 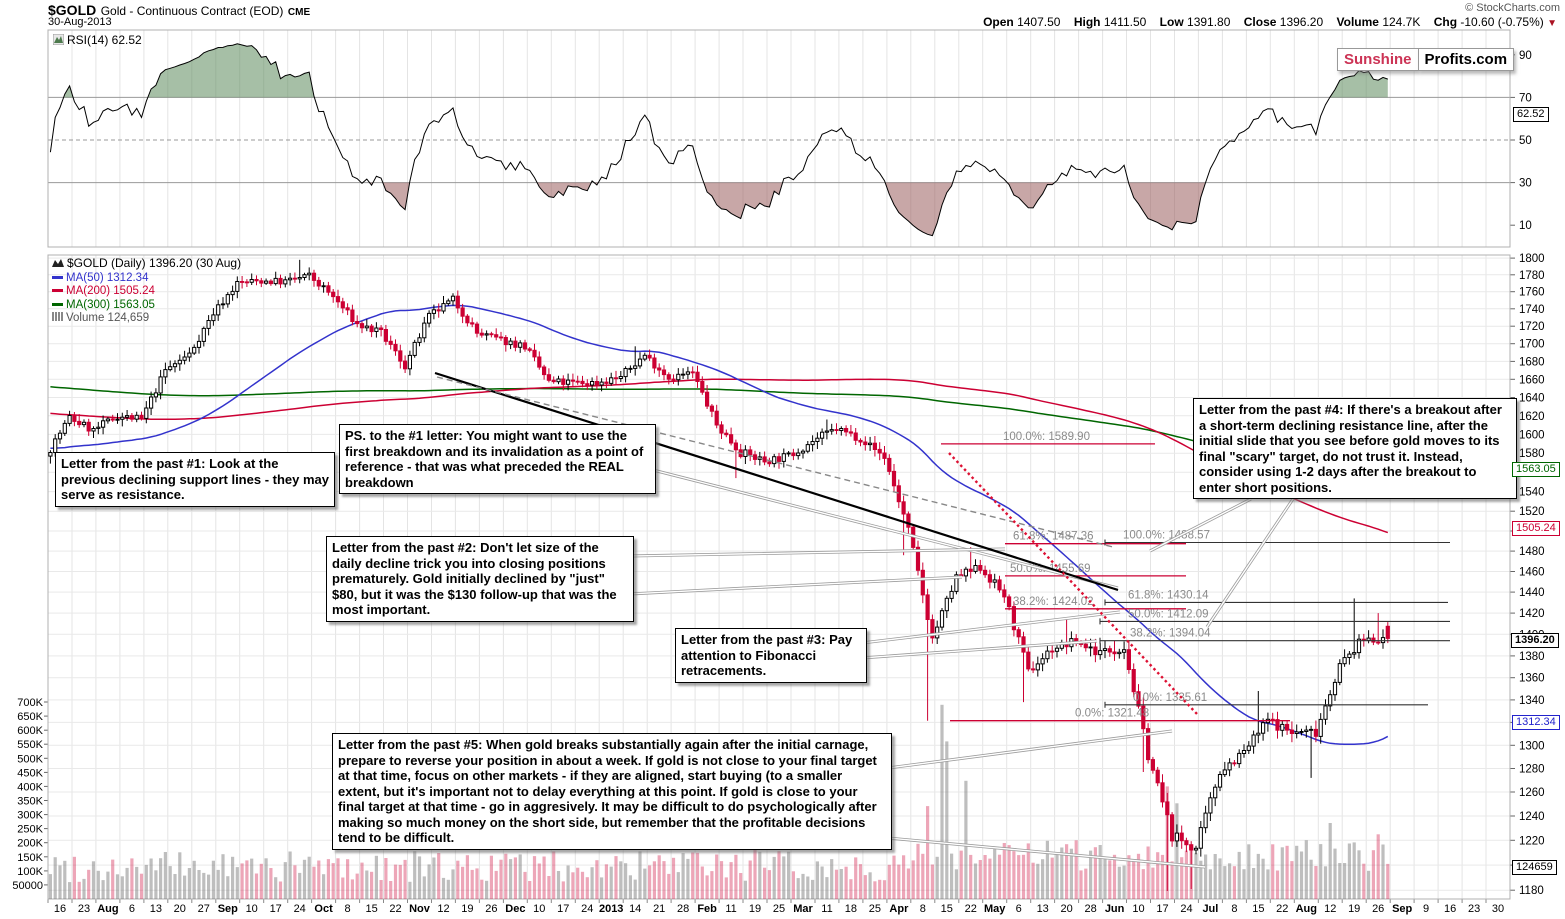 What do you see at coordinates (1532, 841) in the screenshot?
I see `svg-text: 1220` at bounding box center [1532, 841].